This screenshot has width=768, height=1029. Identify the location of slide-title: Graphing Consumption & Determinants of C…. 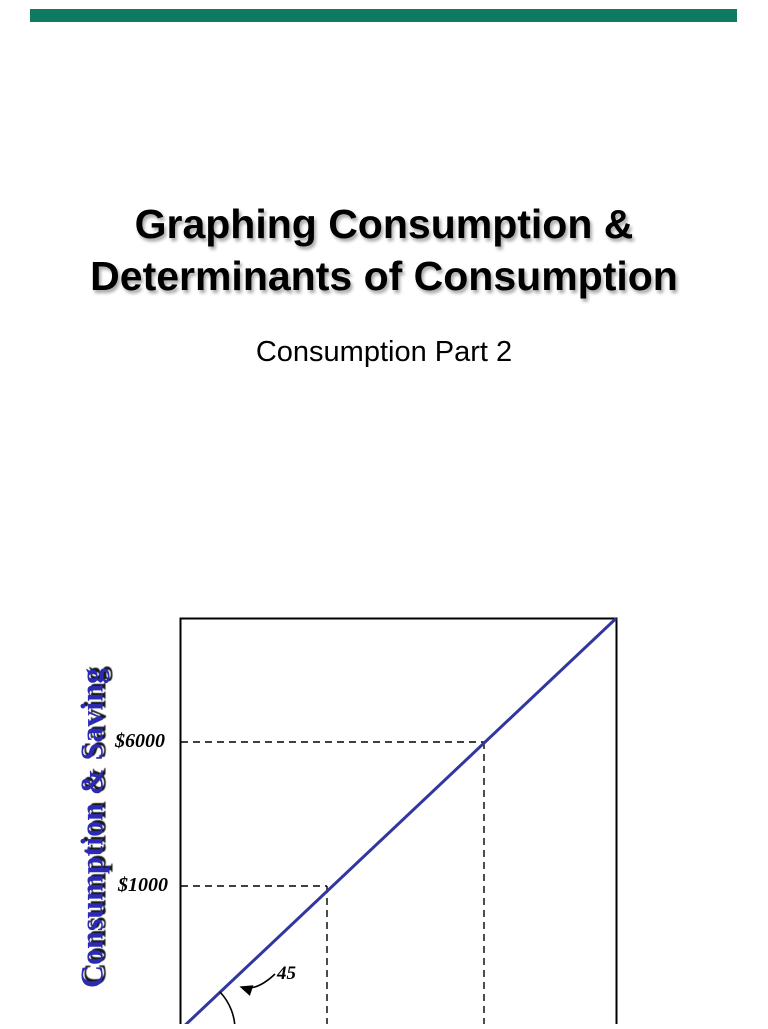
(384, 250).